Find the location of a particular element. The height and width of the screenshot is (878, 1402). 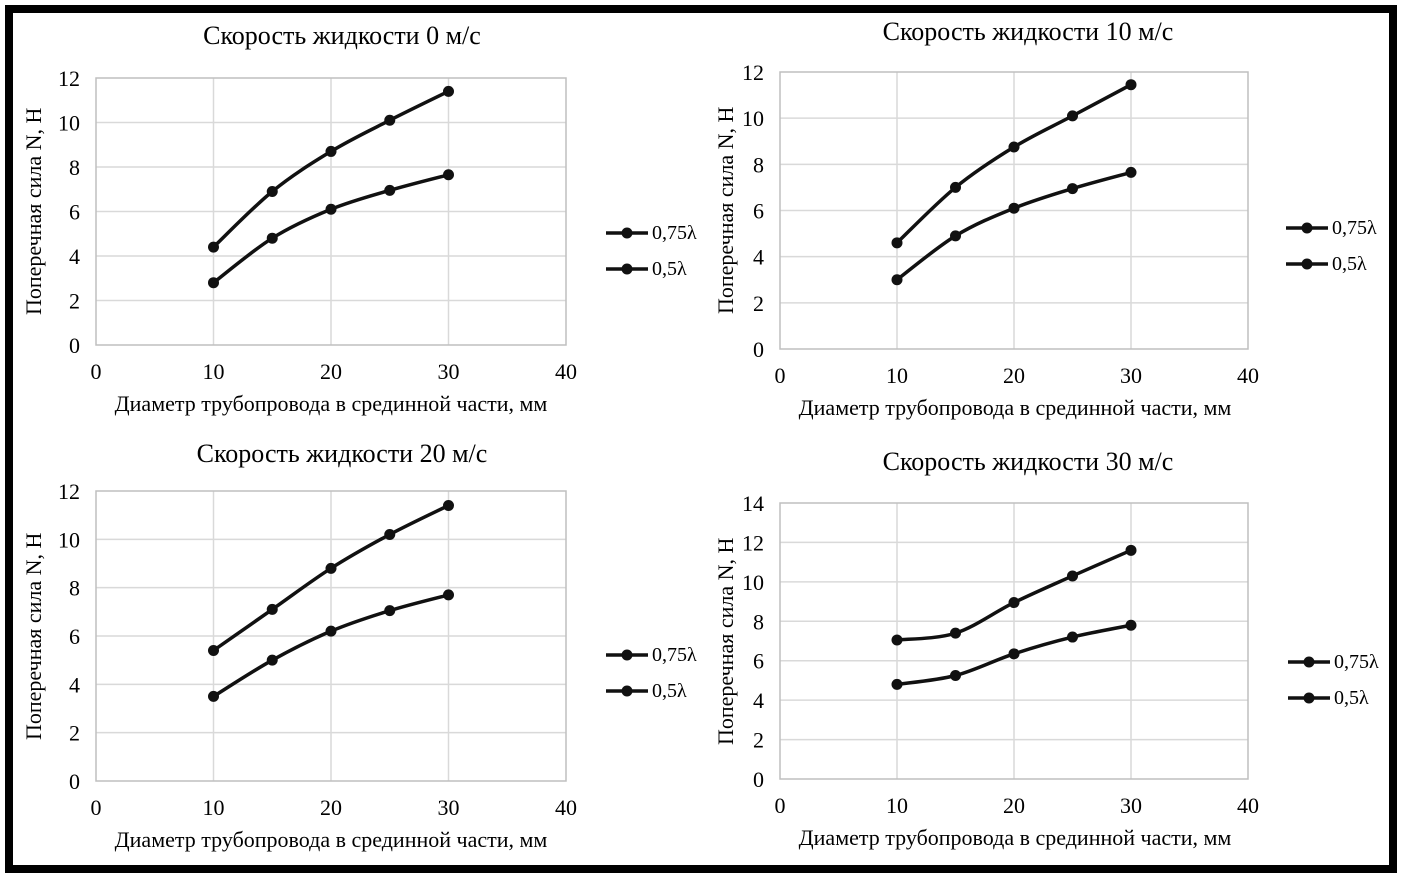

chart-0-y-axis-title: Поперечная сила N, Н is located at coordinates (33, 211).